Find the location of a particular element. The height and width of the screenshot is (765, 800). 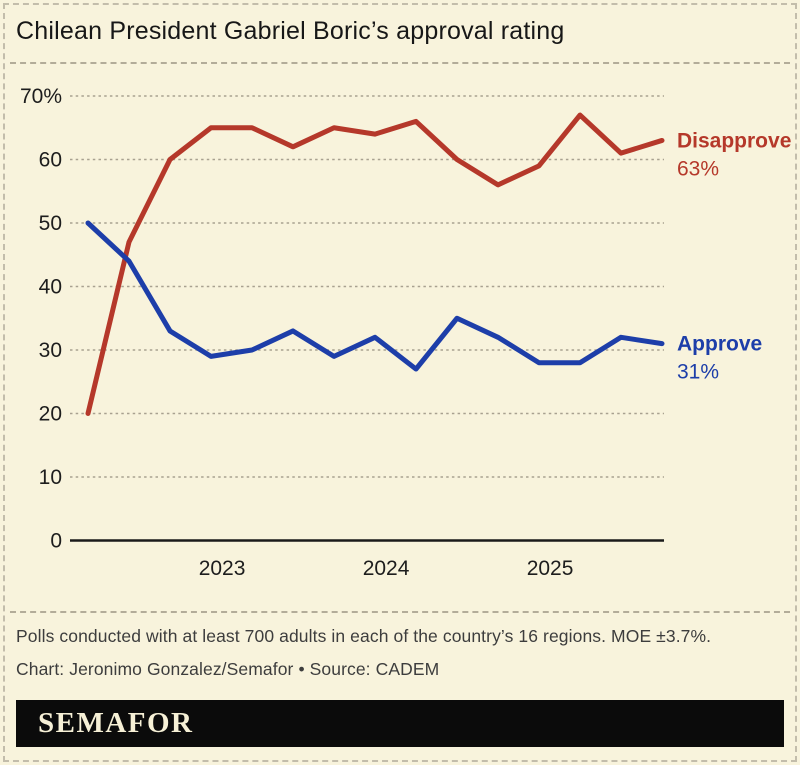

y-axis-label-10: 10 is located at coordinates (50, 477).